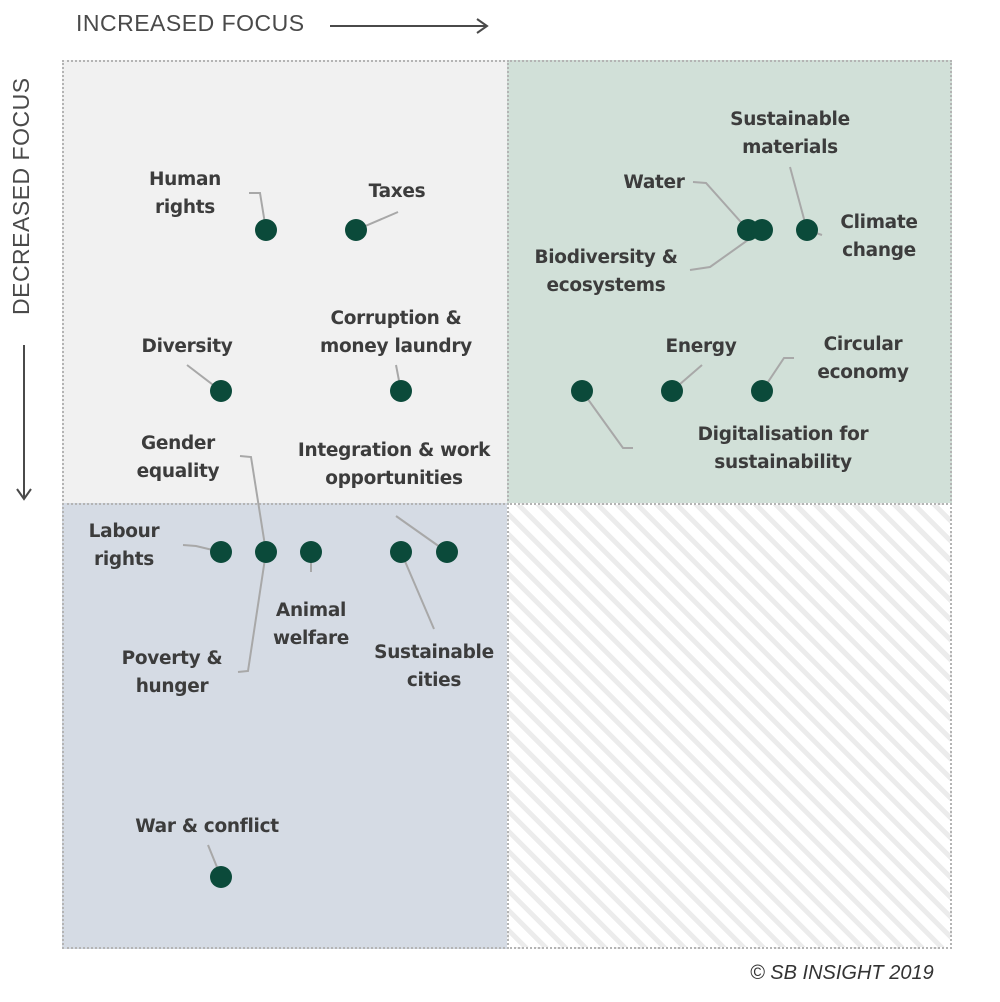 The height and width of the screenshot is (1002, 1000). Describe the element at coordinates (783, 448) in the screenshot. I see `point-label: Digitalisation for sustainability` at that location.